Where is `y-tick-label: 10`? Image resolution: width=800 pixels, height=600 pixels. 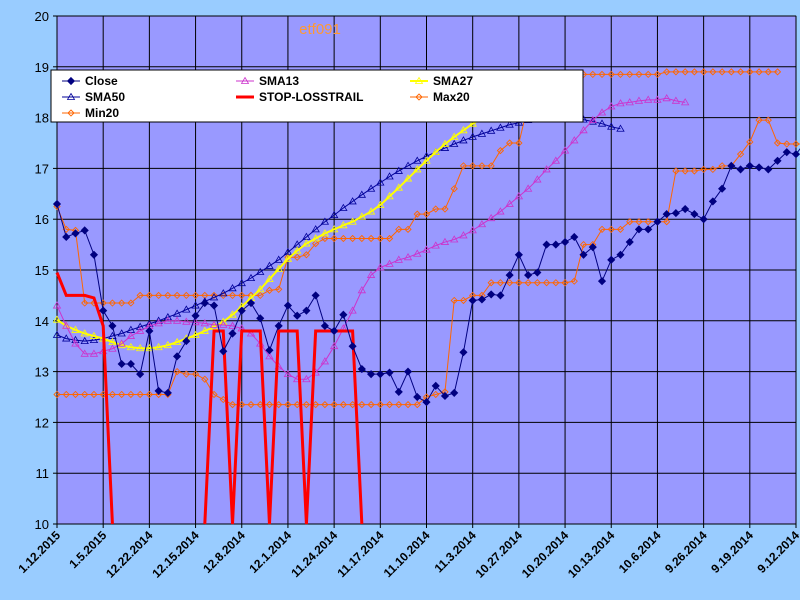 y-tick-label: 10 is located at coordinates (42, 524).